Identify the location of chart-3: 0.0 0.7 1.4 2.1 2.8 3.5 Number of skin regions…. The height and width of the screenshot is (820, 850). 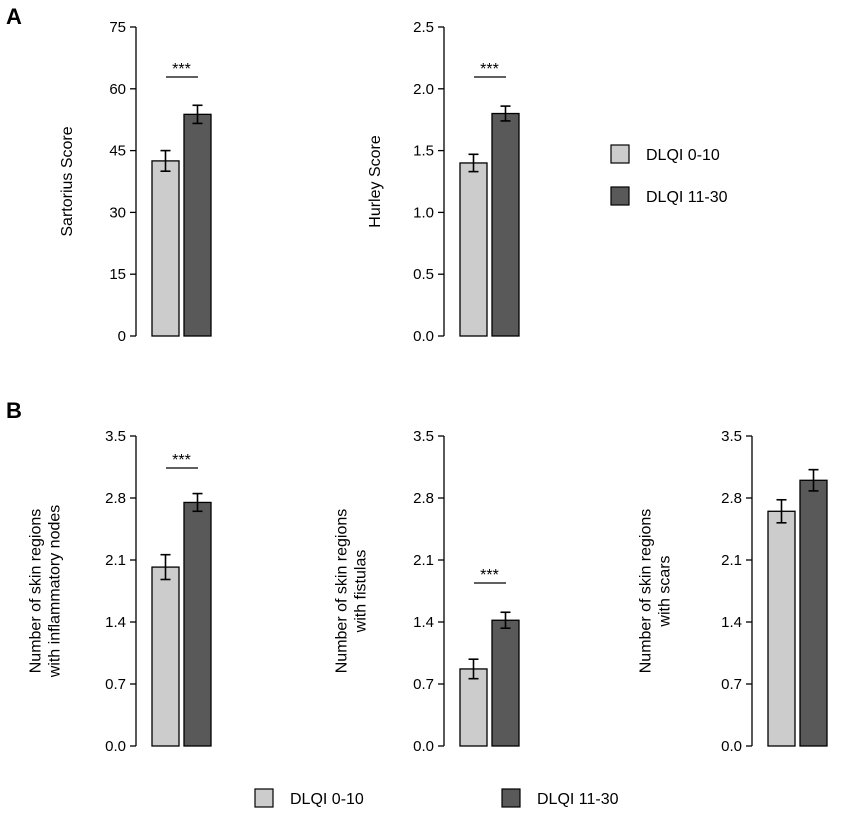
(120, 591).